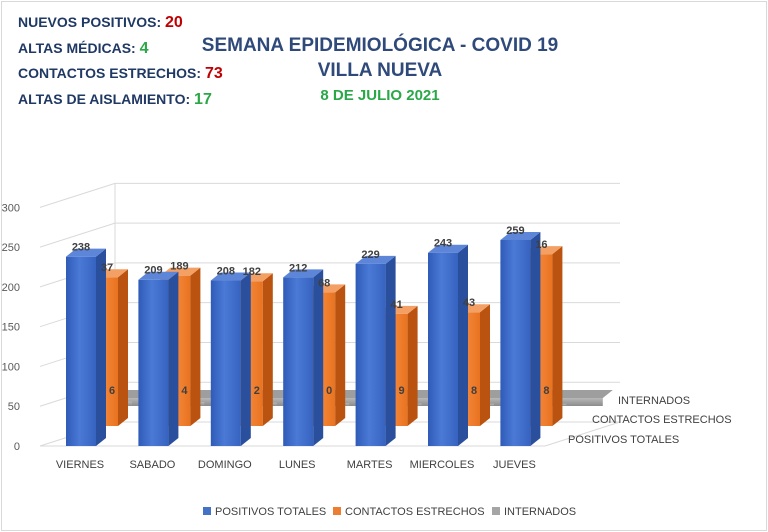  What do you see at coordinates (370, 465) in the screenshot?
I see `x-category-label: MARTES` at bounding box center [370, 465].